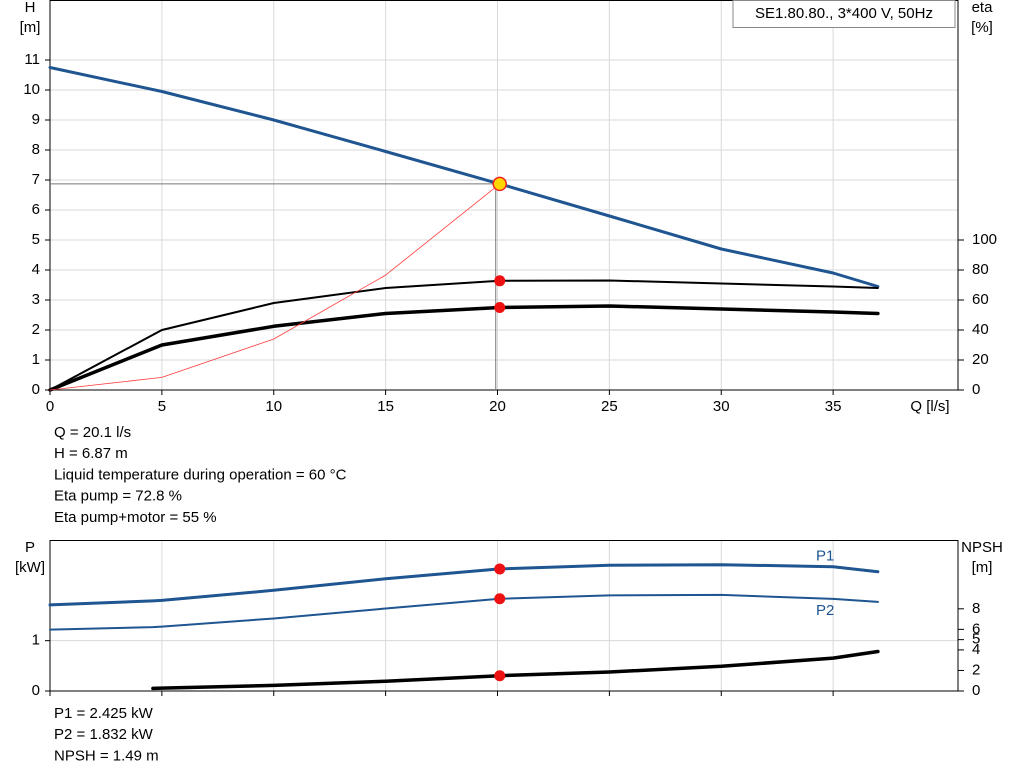  What do you see at coordinates (976, 669) in the screenshot?
I see `y2-tick-label: 2` at bounding box center [976, 669].